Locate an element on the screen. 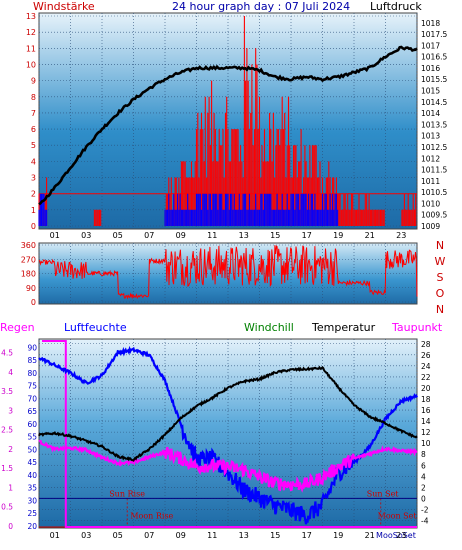 The width and height of the screenshot is (462, 550). x-tick-label: 07 is located at coordinates (149, 235).